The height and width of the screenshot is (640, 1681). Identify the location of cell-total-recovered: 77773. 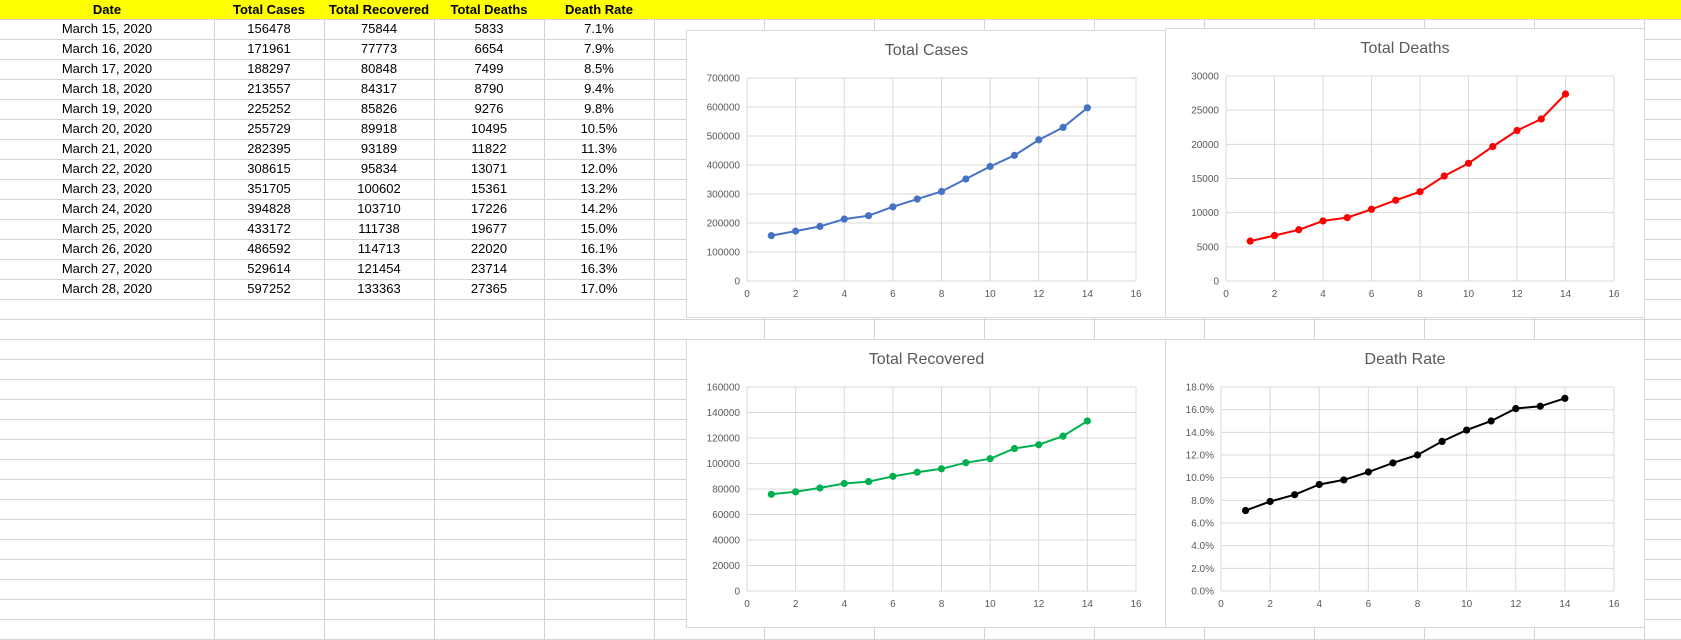
(379, 48).